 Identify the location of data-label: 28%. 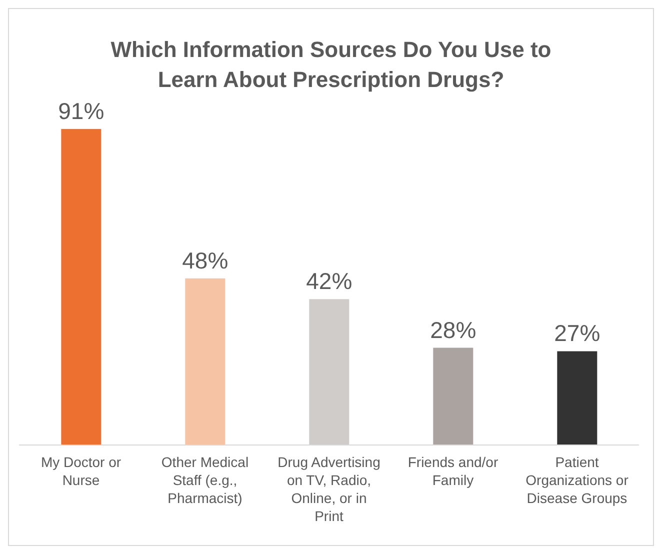
(453, 329).